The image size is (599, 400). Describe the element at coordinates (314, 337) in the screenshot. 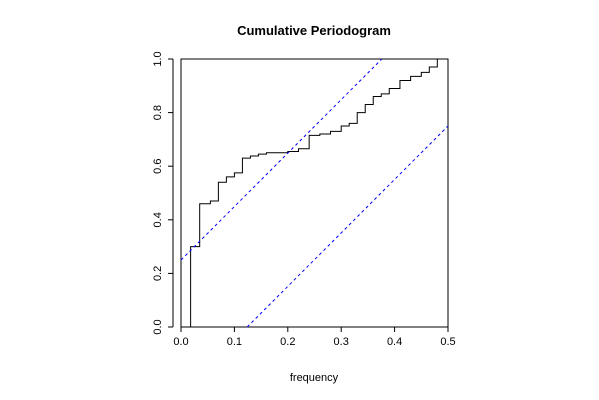

I see `x-axis: 0.0 0.1 0.2 0.3 0.4 0.5` at that location.